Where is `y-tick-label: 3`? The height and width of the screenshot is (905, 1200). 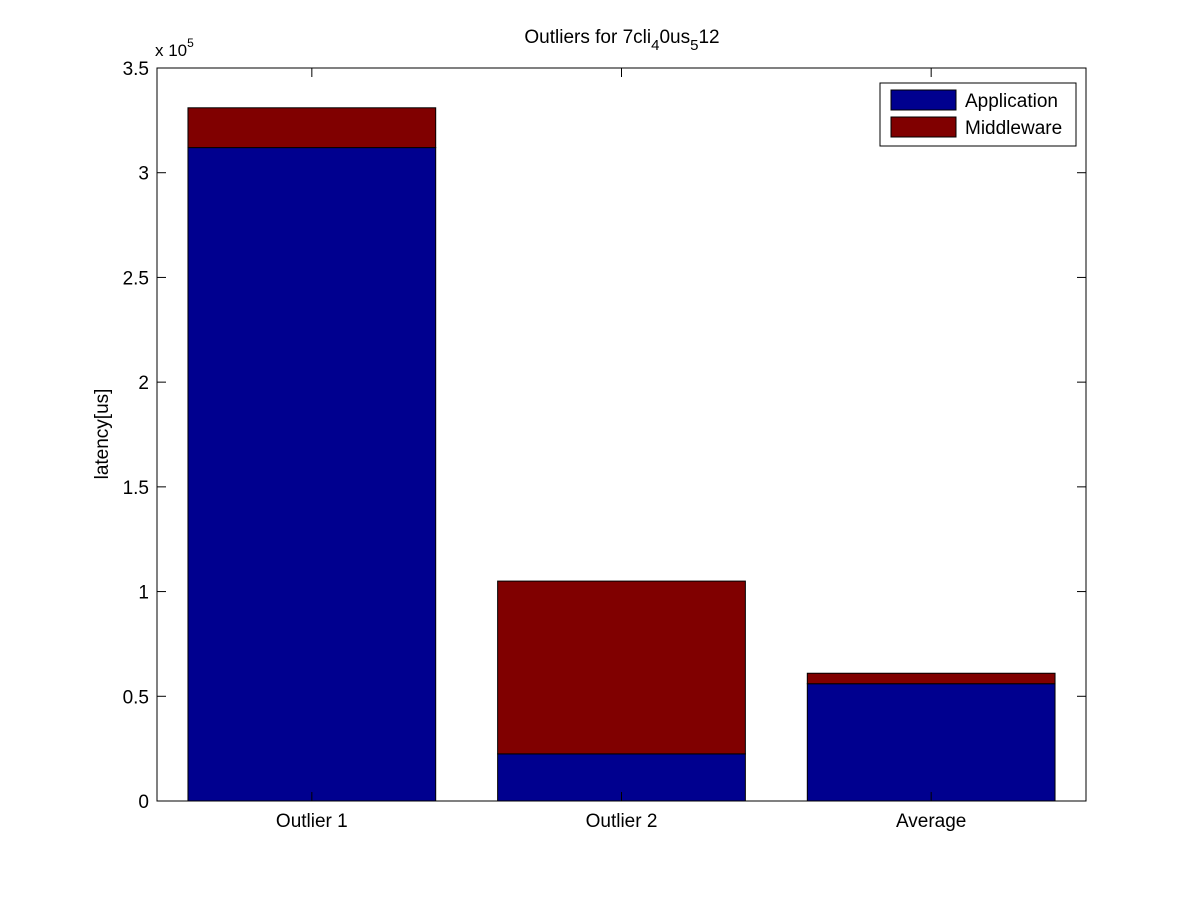 y-tick-label: 3 is located at coordinates (143, 174).